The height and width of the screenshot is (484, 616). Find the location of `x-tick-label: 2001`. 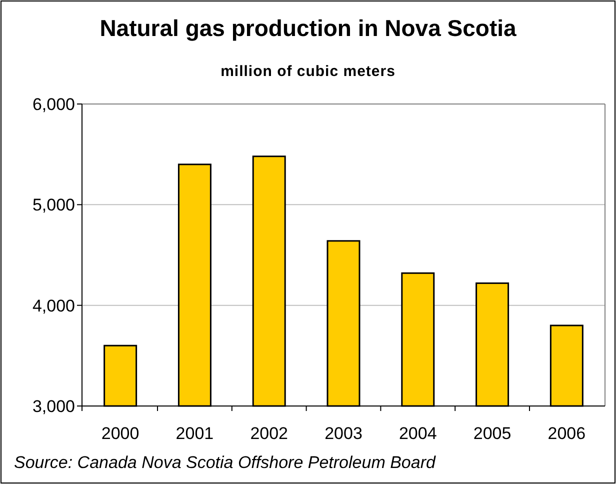

x-tick-label: 2001 is located at coordinates (195, 433).